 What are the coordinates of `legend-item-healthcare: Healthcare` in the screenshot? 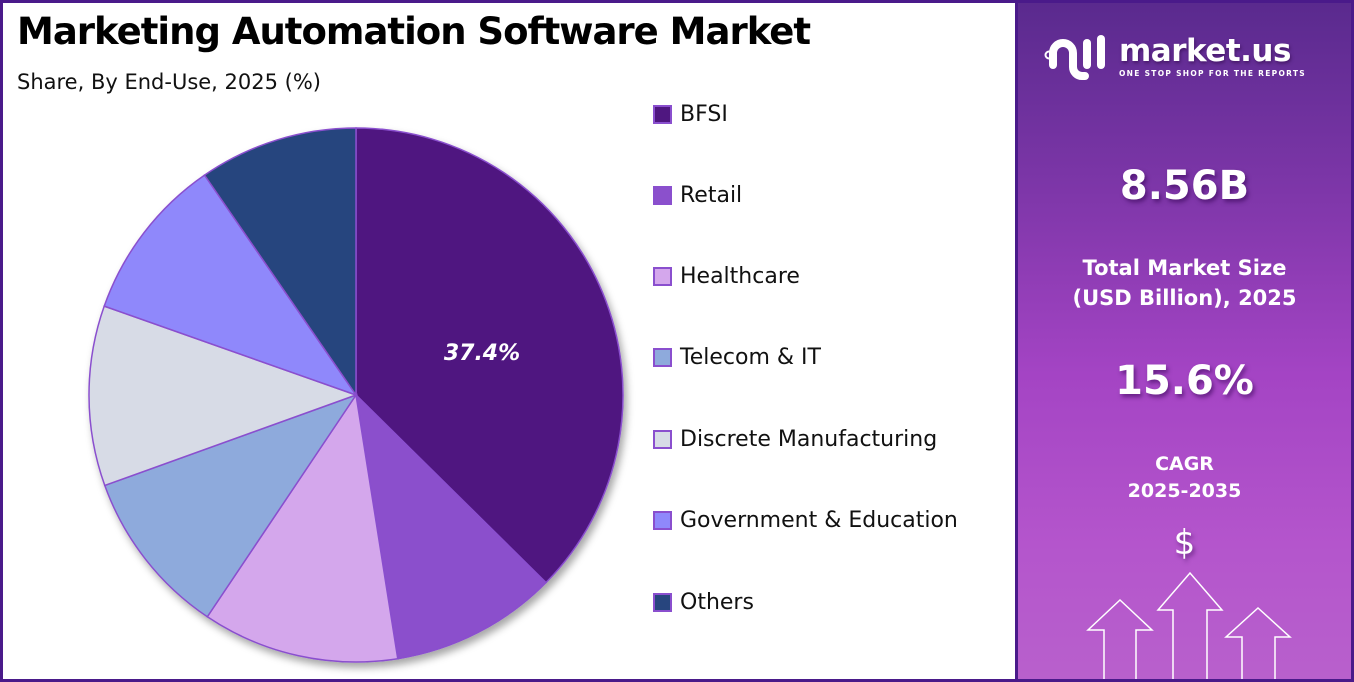 It's located at (726, 276).